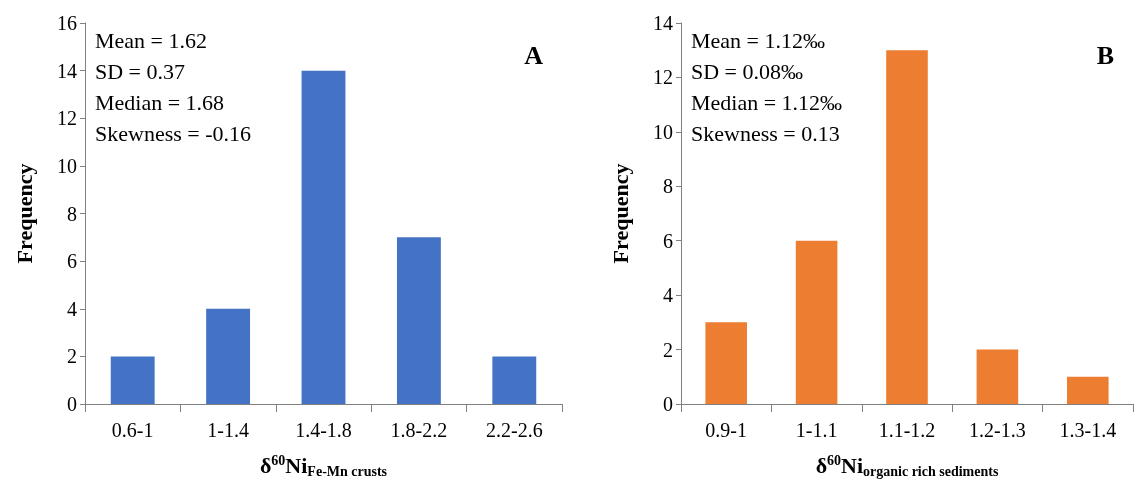 The image size is (1141, 488). What do you see at coordinates (1088, 430) in the screenshot?
I see `x-tick-label: 1.3-1.4` at bounding box center [1088, 430].